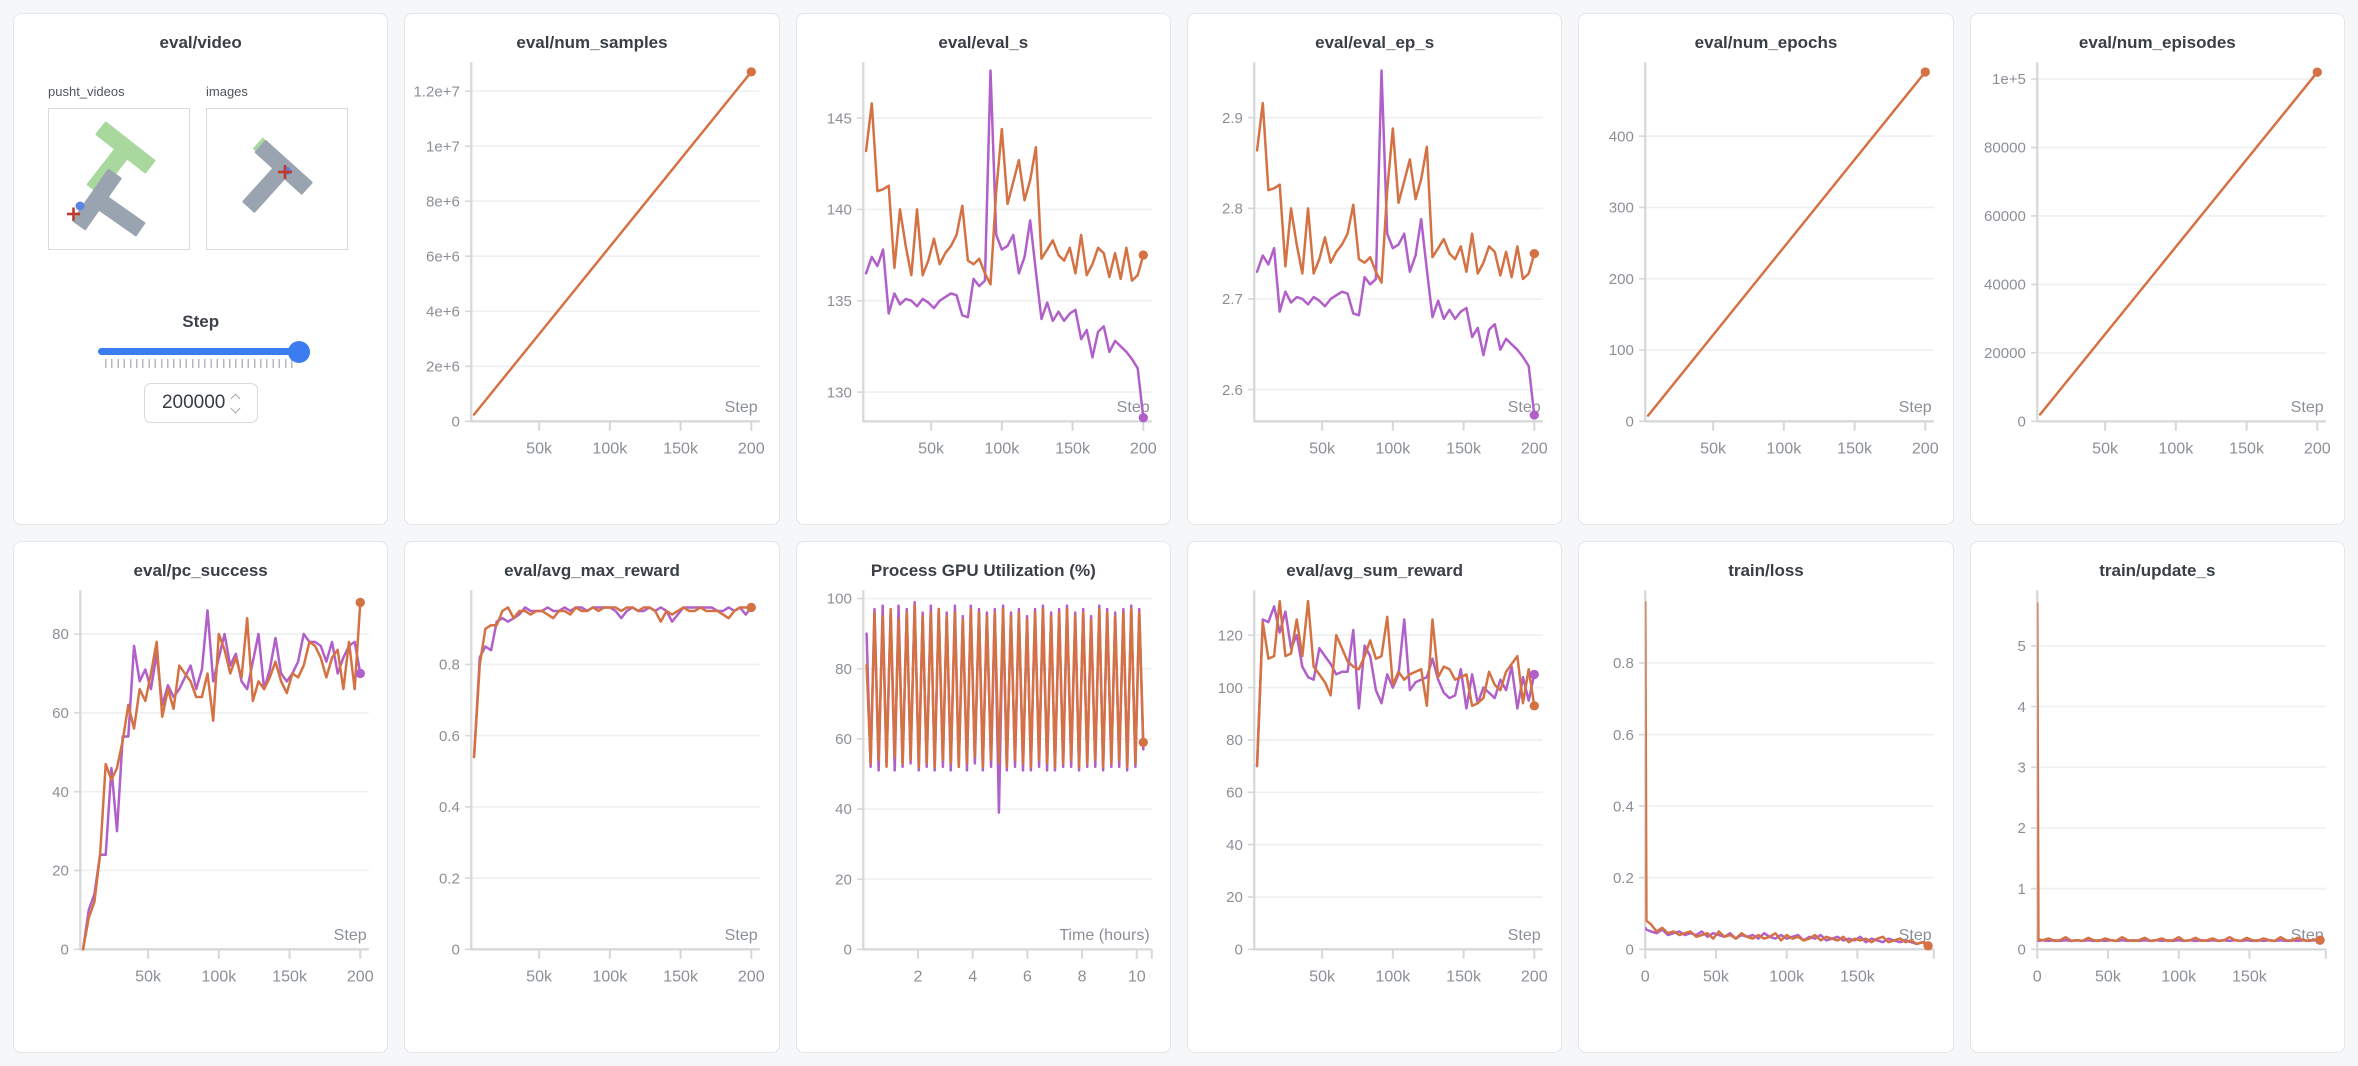 The width and height of the screenshot is (2358, 1066). Describe the element at coordinates (1766, 570) in the screenshot. I see `panel-title: train/loss` at that location.